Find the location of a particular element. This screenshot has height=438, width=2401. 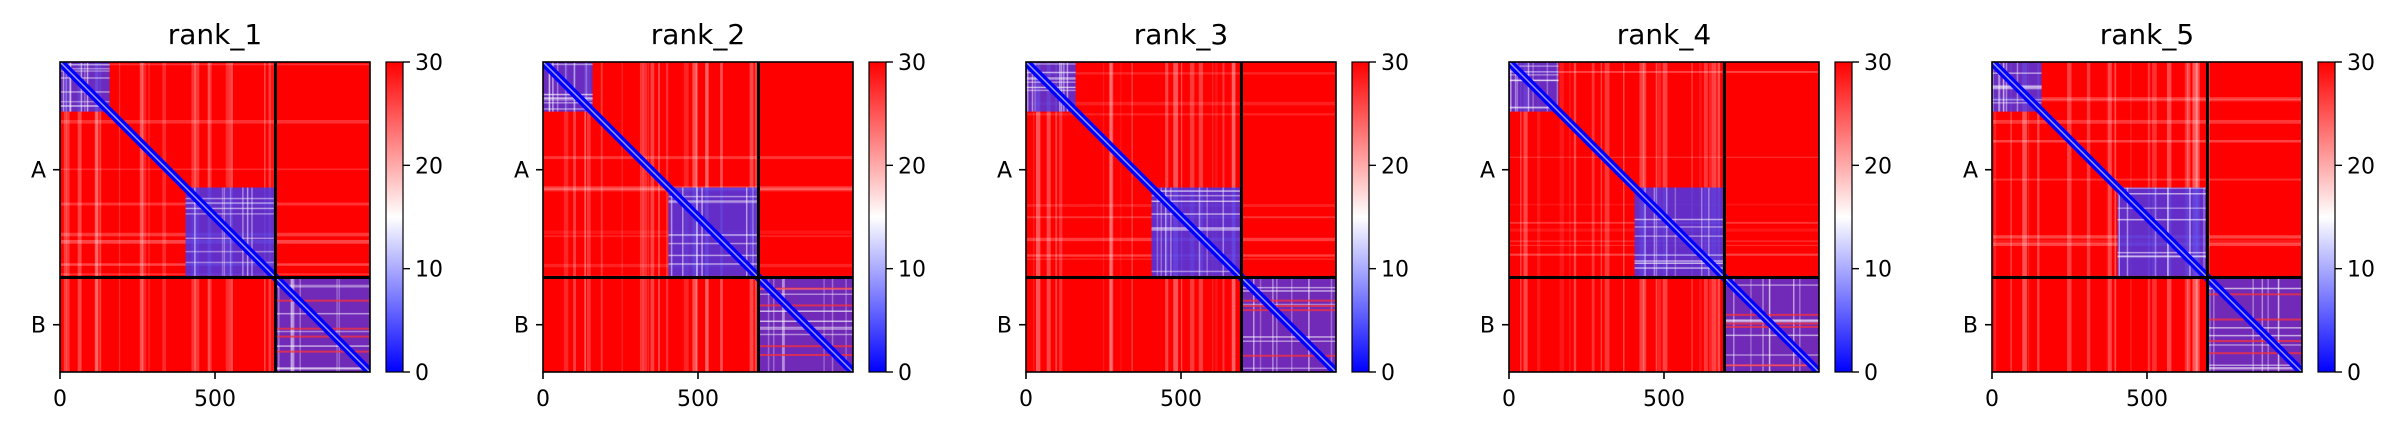

panel-title: rank_5 is located at coordinates (2147, 34).